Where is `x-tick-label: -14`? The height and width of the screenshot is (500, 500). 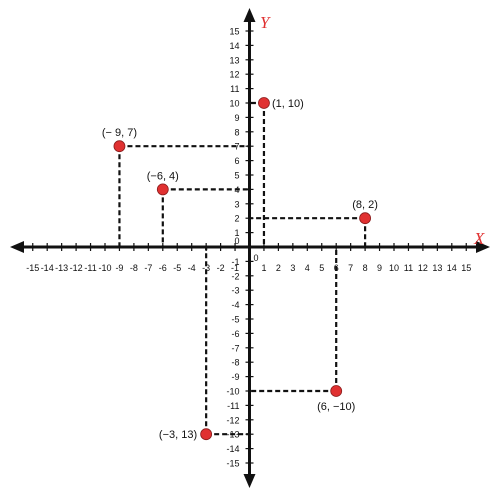
x-tick-label: -14 is located at coordinates (47, 268).